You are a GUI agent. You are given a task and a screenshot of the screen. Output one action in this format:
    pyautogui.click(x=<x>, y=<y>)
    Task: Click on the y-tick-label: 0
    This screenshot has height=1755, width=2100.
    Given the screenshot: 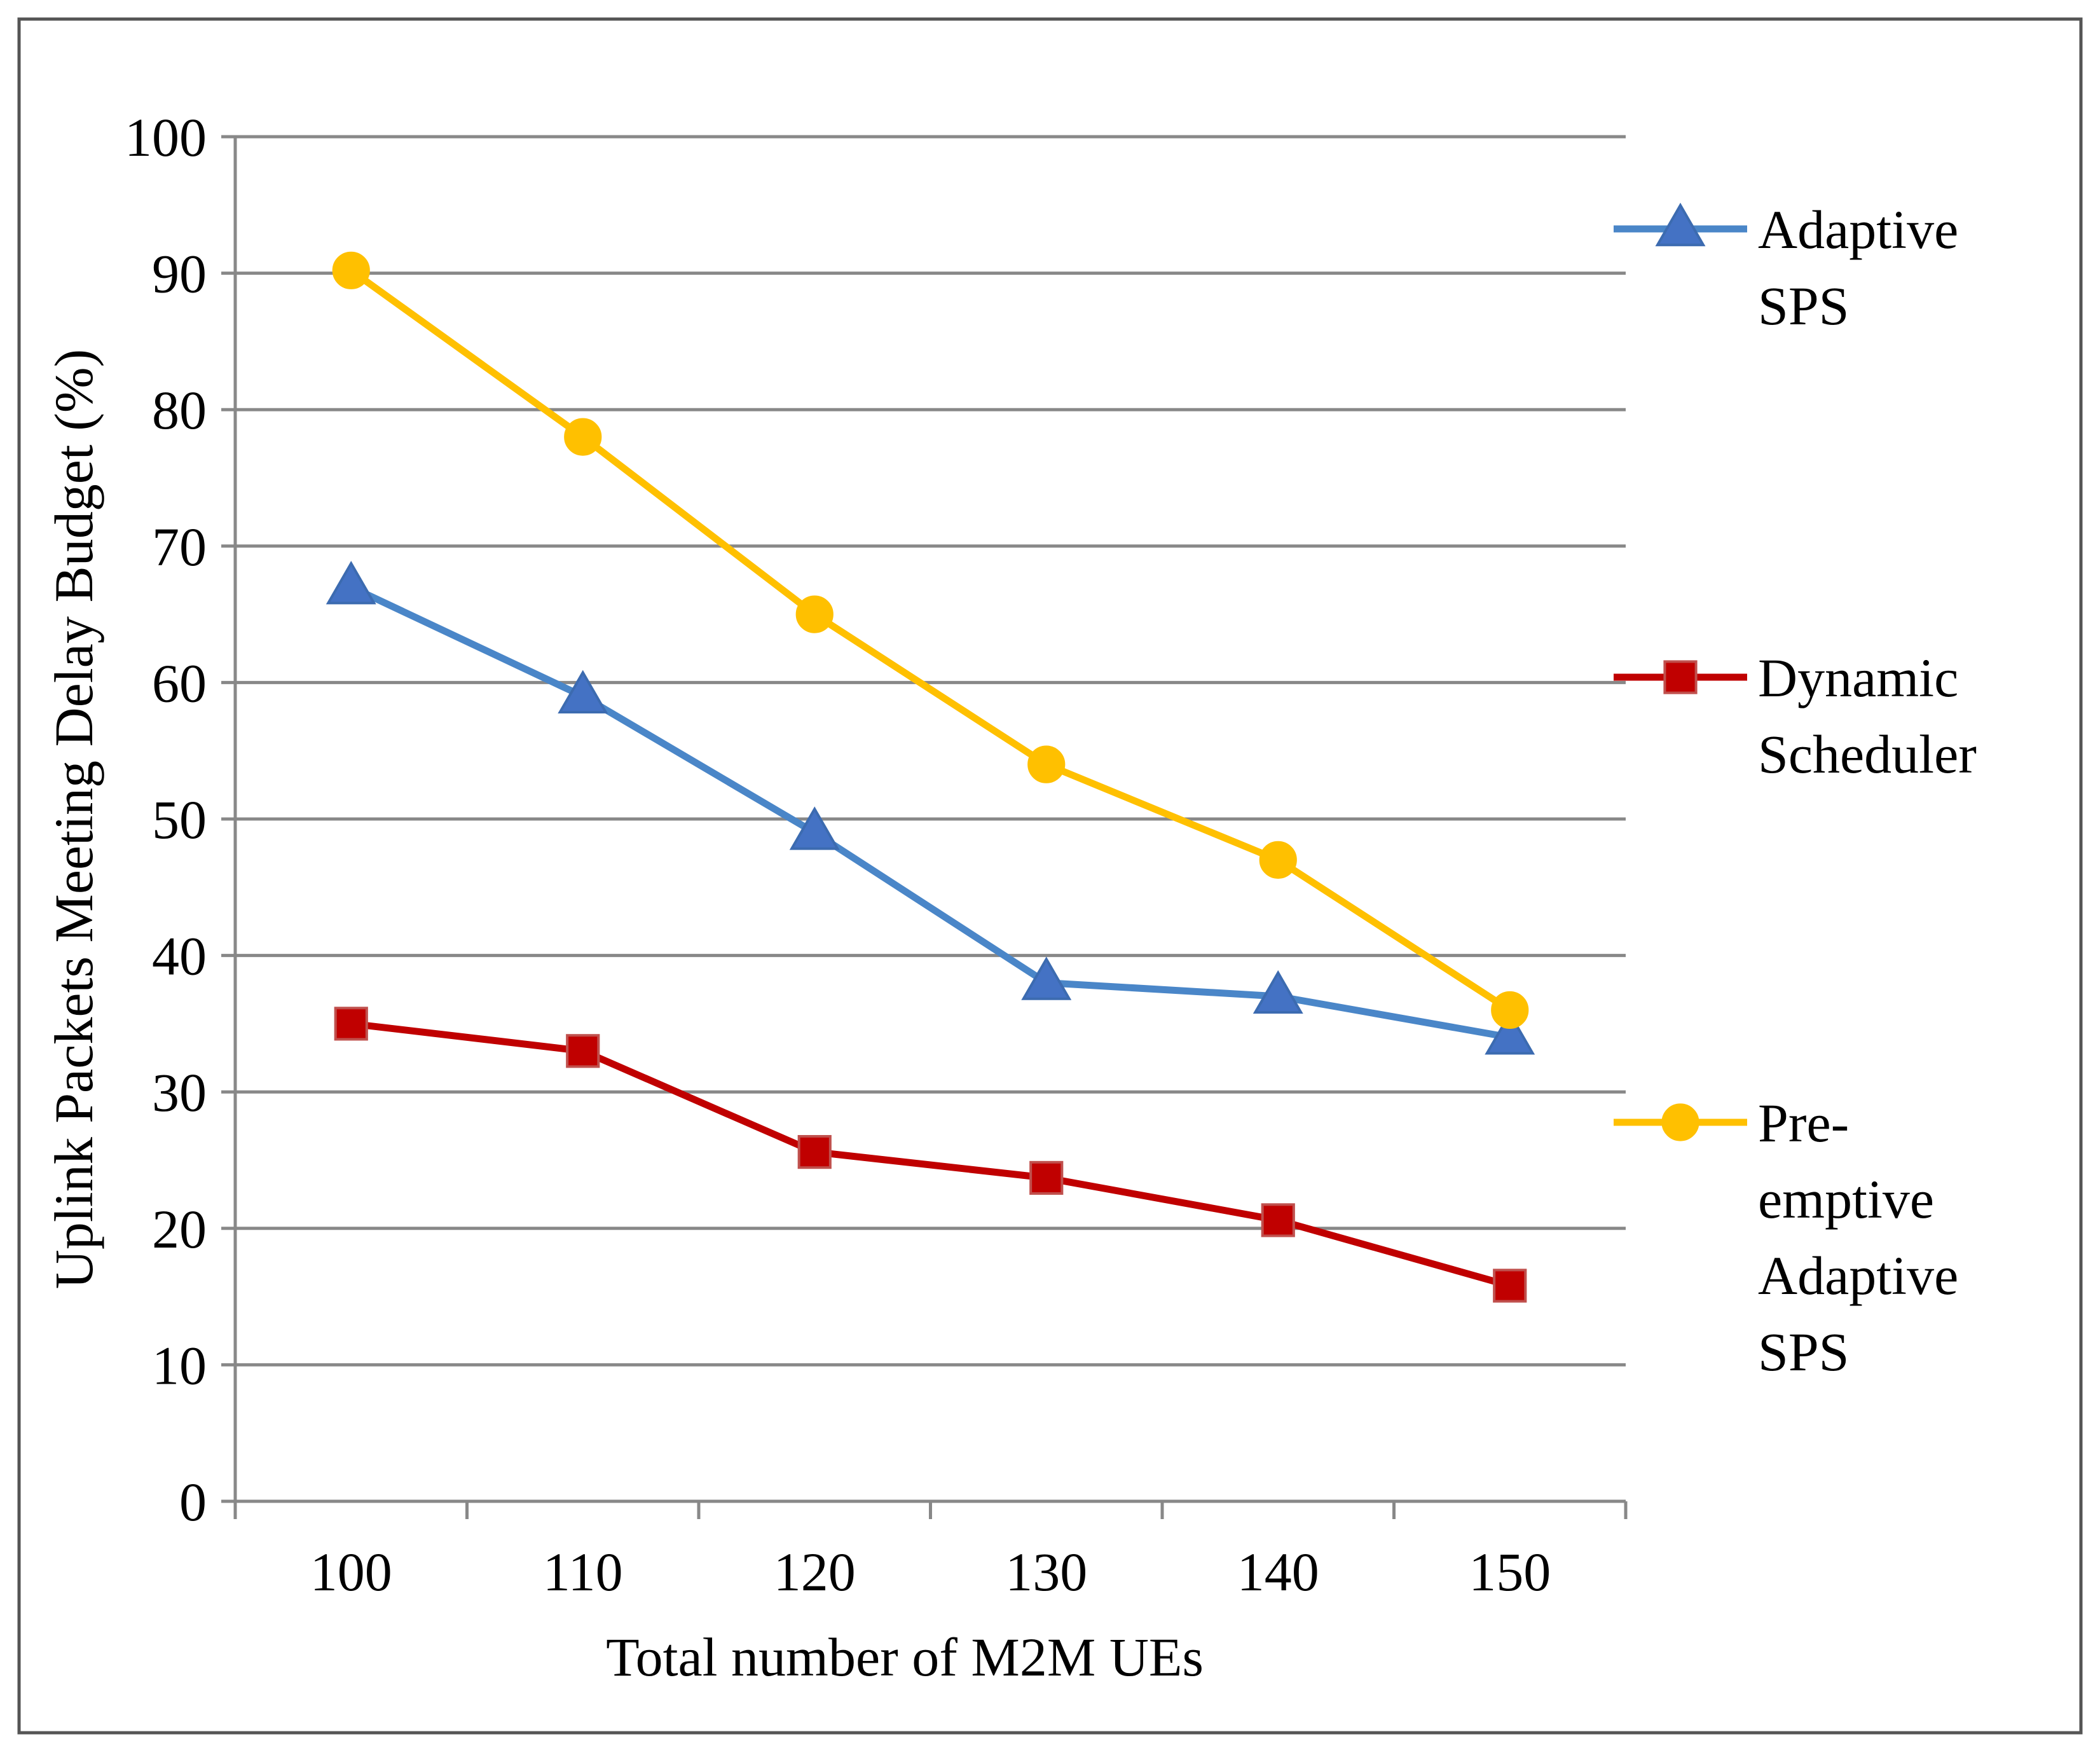 What is the action you would take?
    pyautogui.click(x=193, y=1502)
    